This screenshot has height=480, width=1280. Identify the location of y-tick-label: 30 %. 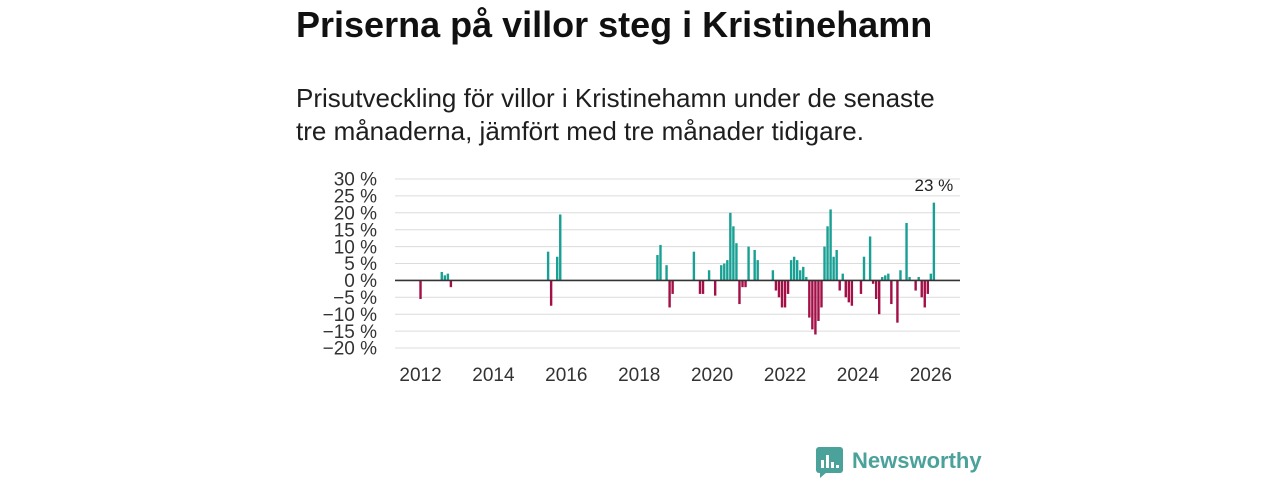
(355, 180).